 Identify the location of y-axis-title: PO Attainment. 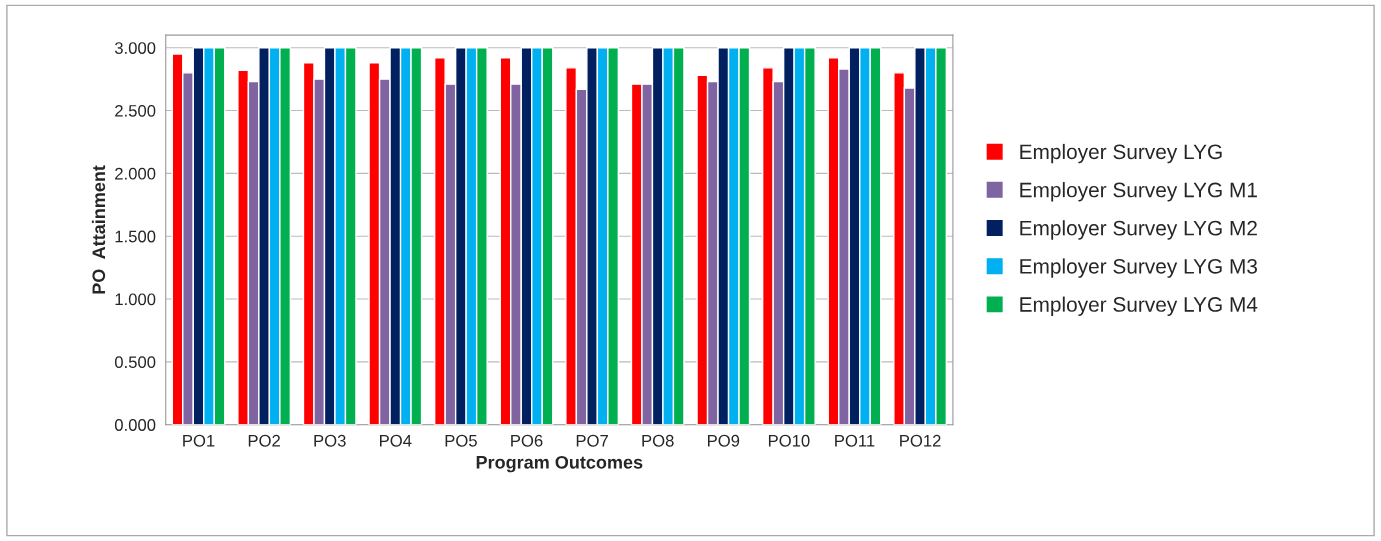
(98, 229).